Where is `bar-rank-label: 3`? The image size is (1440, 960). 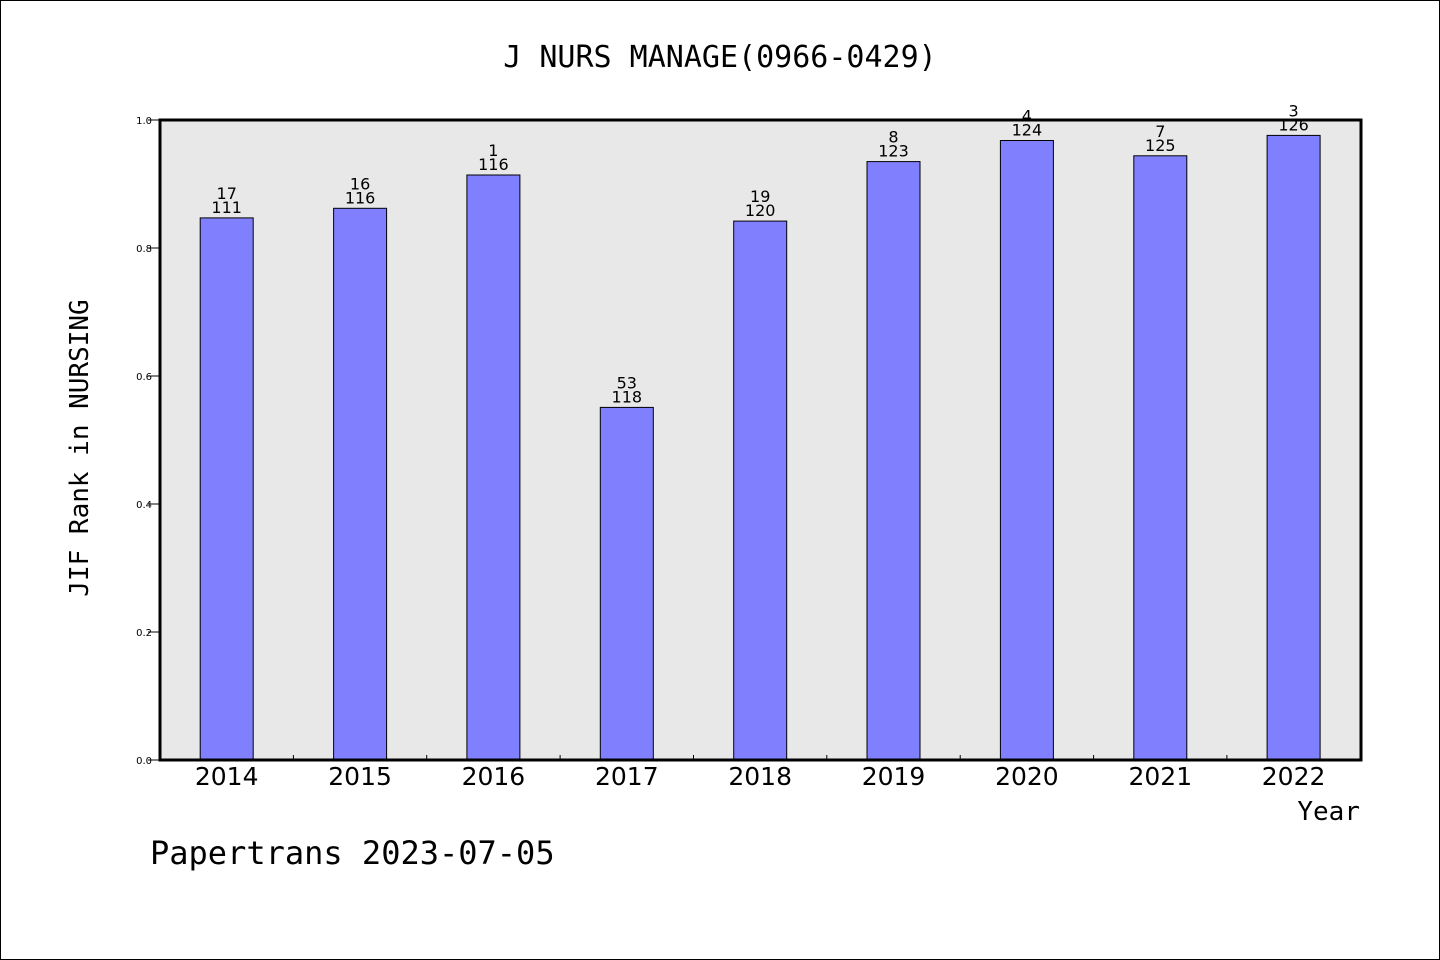 bar-rank-label: 3 is located at coordinates (1294, 110).